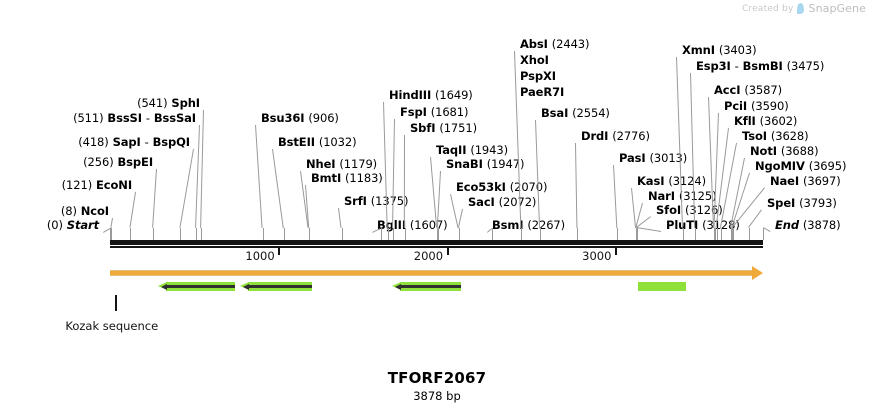 The height and width of the screenshot is (409, 874). Describe the element at coordinates (703, 225) in the screenshot. I see `enzyme-label-pluti: PluTI (3128)` at that location.